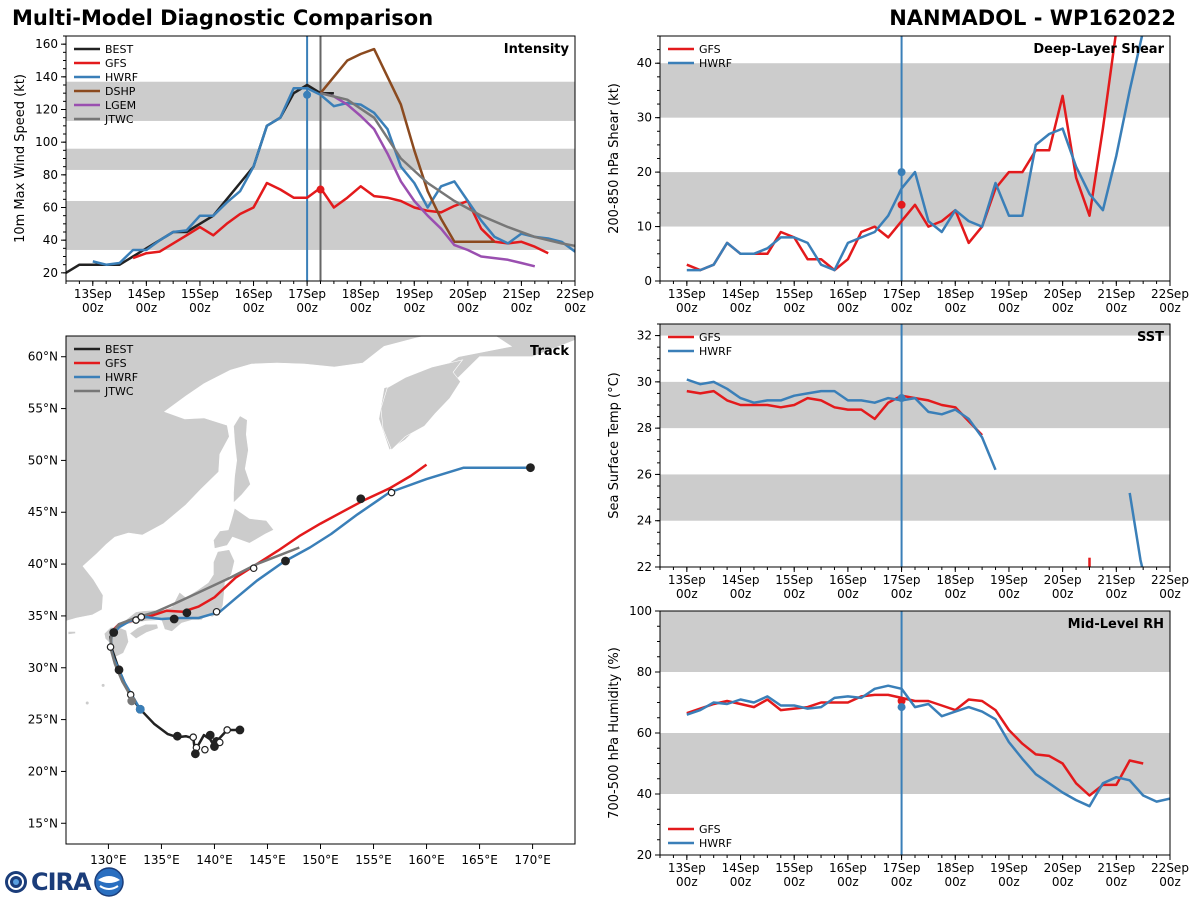 The width and height of the screenshot is (1200, 900). What do you see at coordinates (644, 733) in the screenshot?
I see `y-tick-label: 60` at bounding box center [644, 733].